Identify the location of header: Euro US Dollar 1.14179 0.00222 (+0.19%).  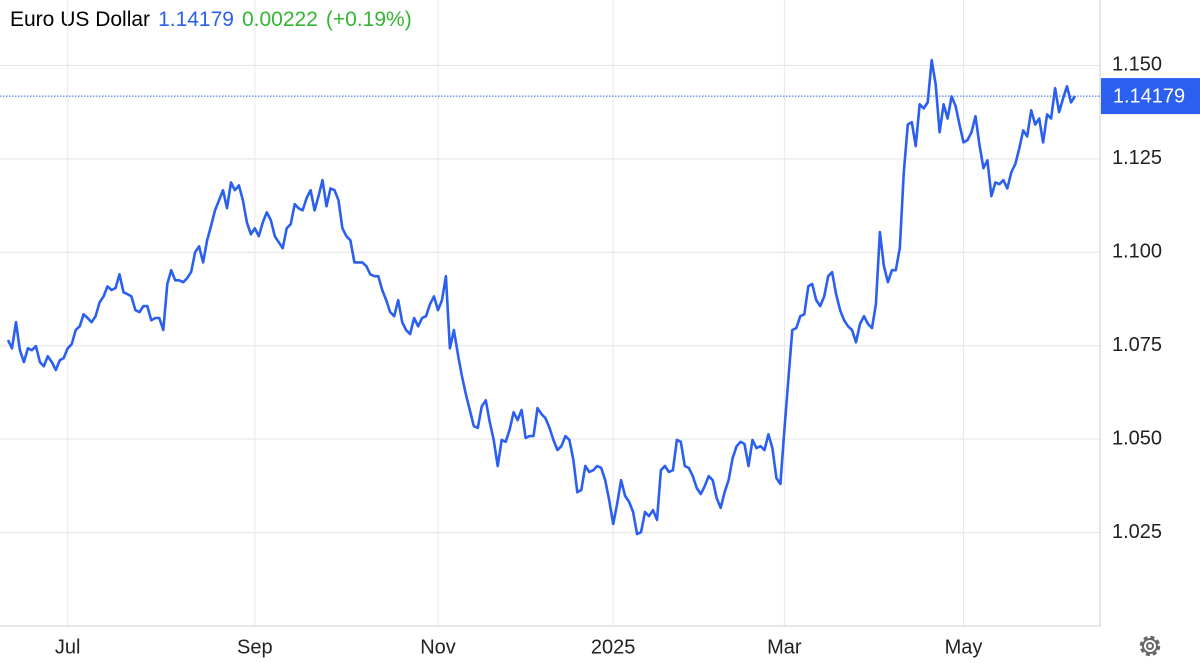
(215, 20).